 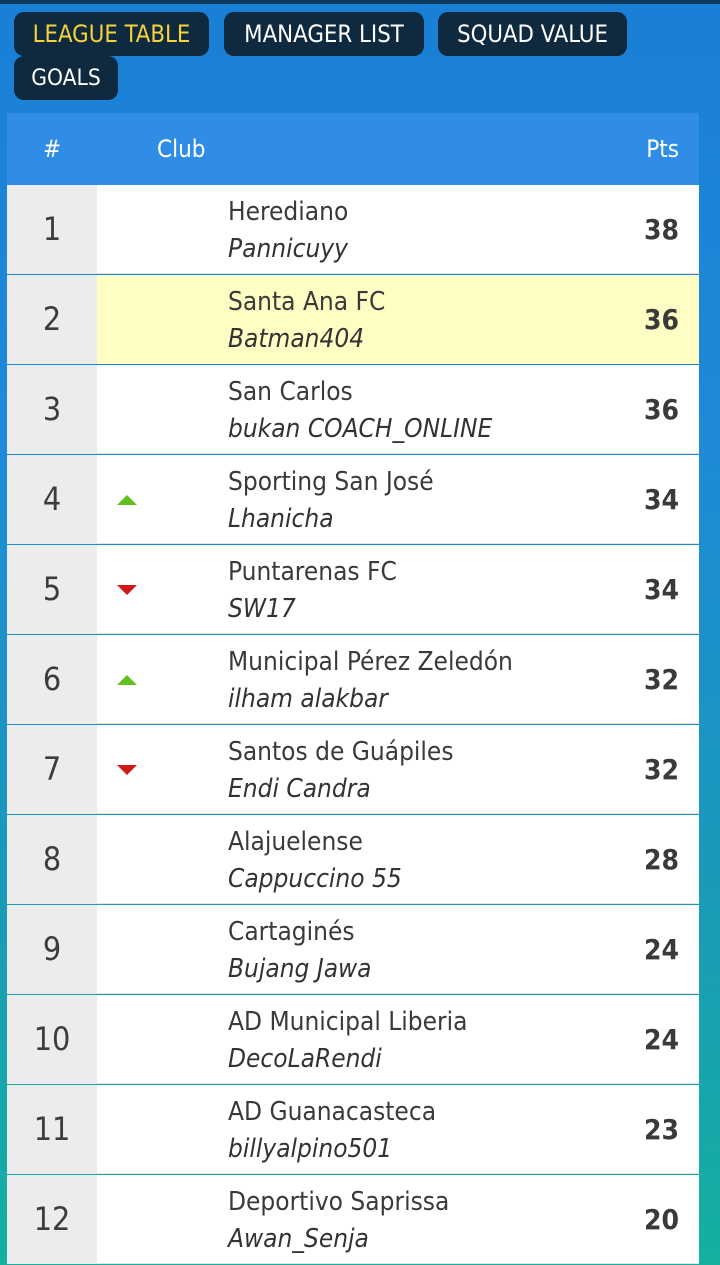 I want to click on table-row: 12 Deportivo Saprissa Awan_Senja 20, so click(x=353, y=1219).